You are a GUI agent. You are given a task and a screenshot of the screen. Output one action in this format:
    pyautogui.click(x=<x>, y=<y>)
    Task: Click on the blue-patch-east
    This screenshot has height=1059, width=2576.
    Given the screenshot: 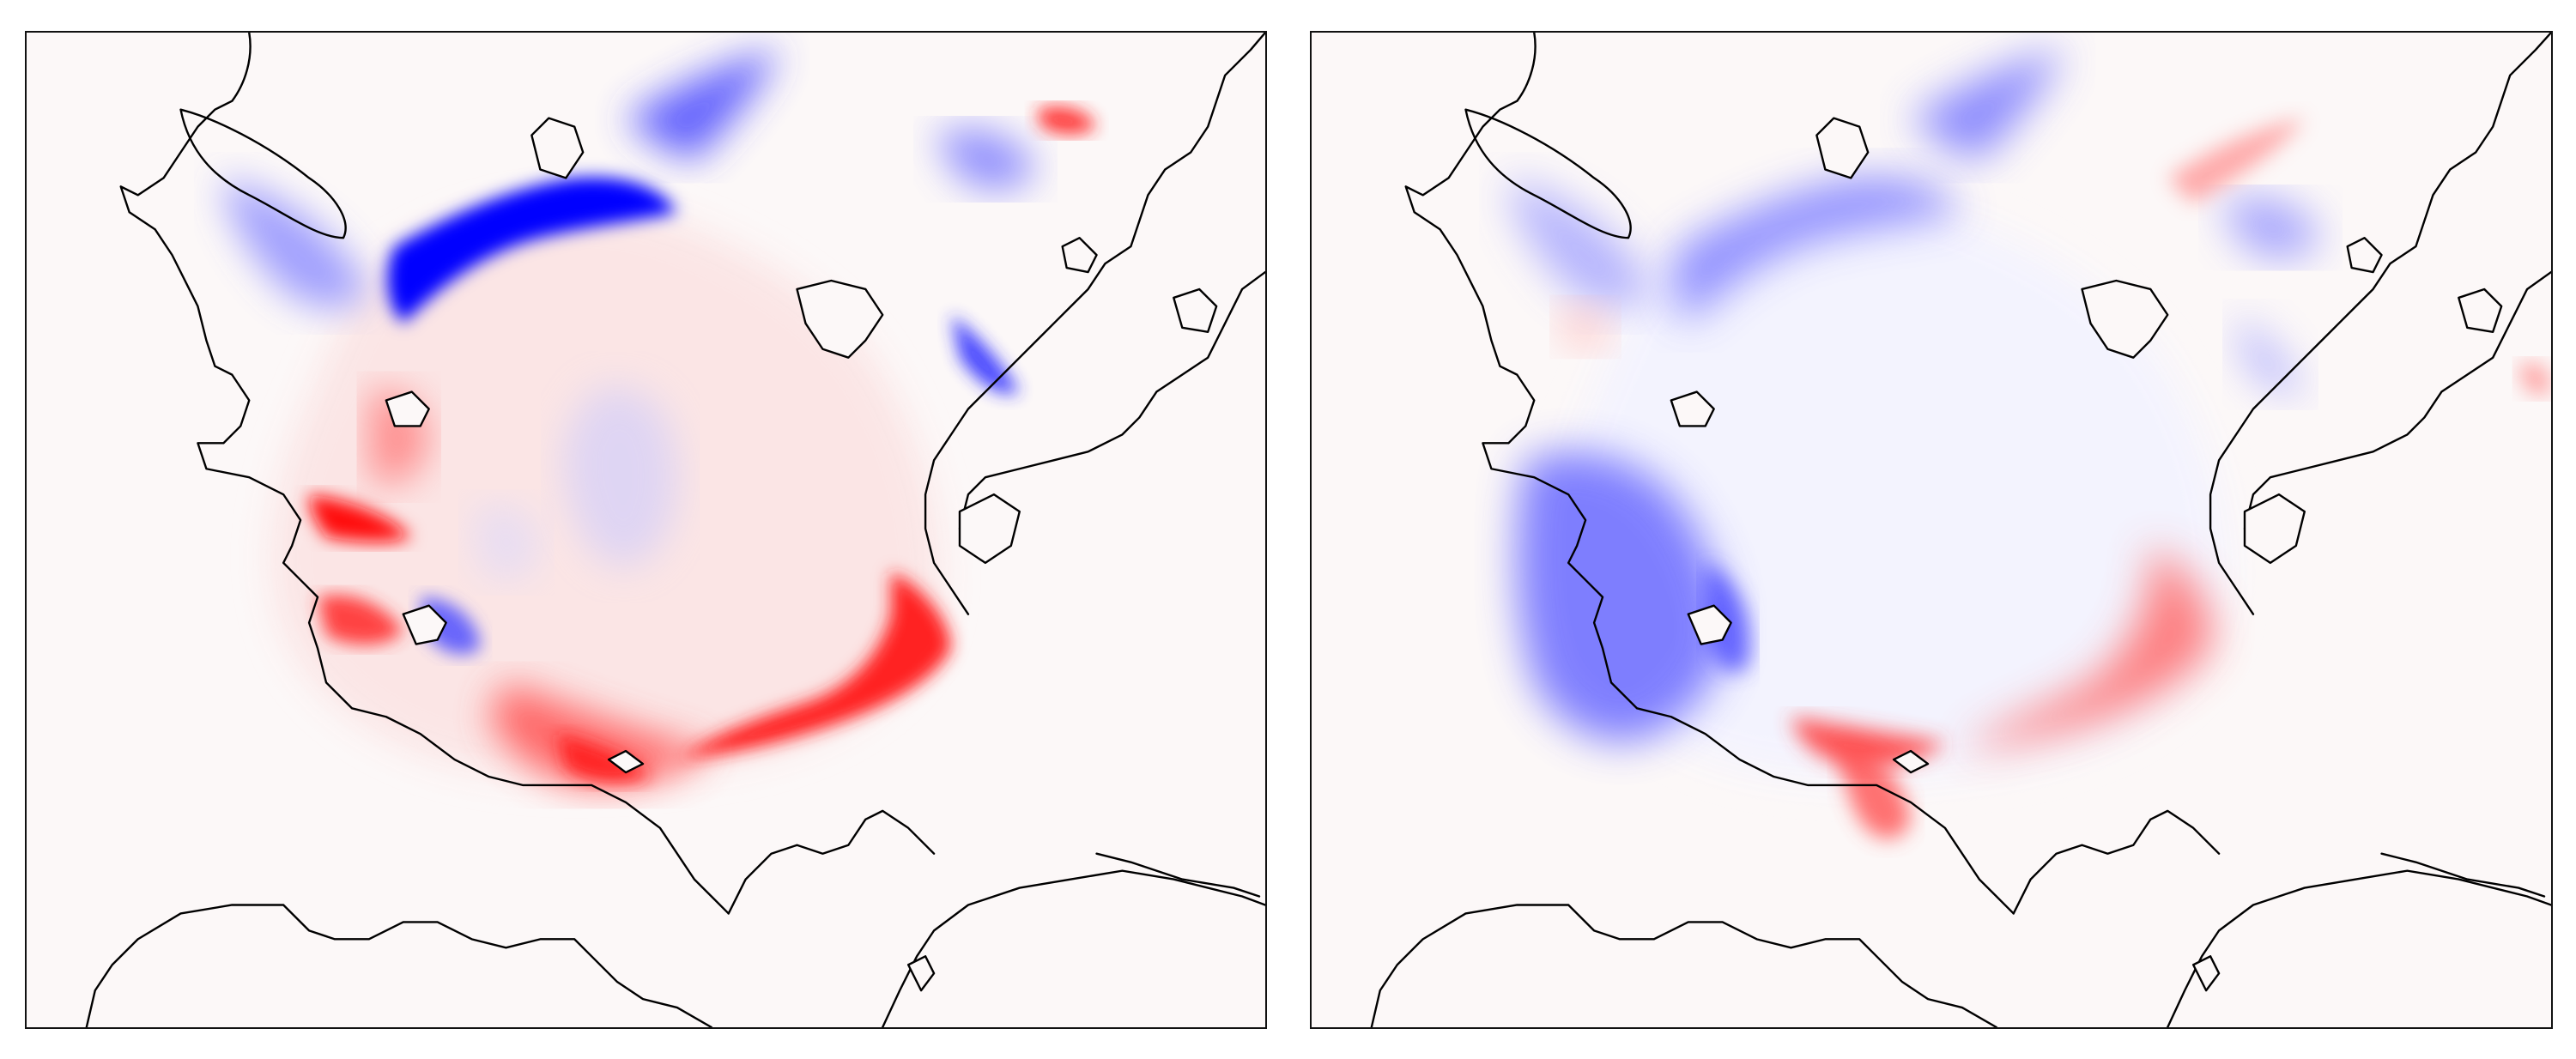 What is the action you would take?
    pyautogui.click(x=2270, y=354)
    